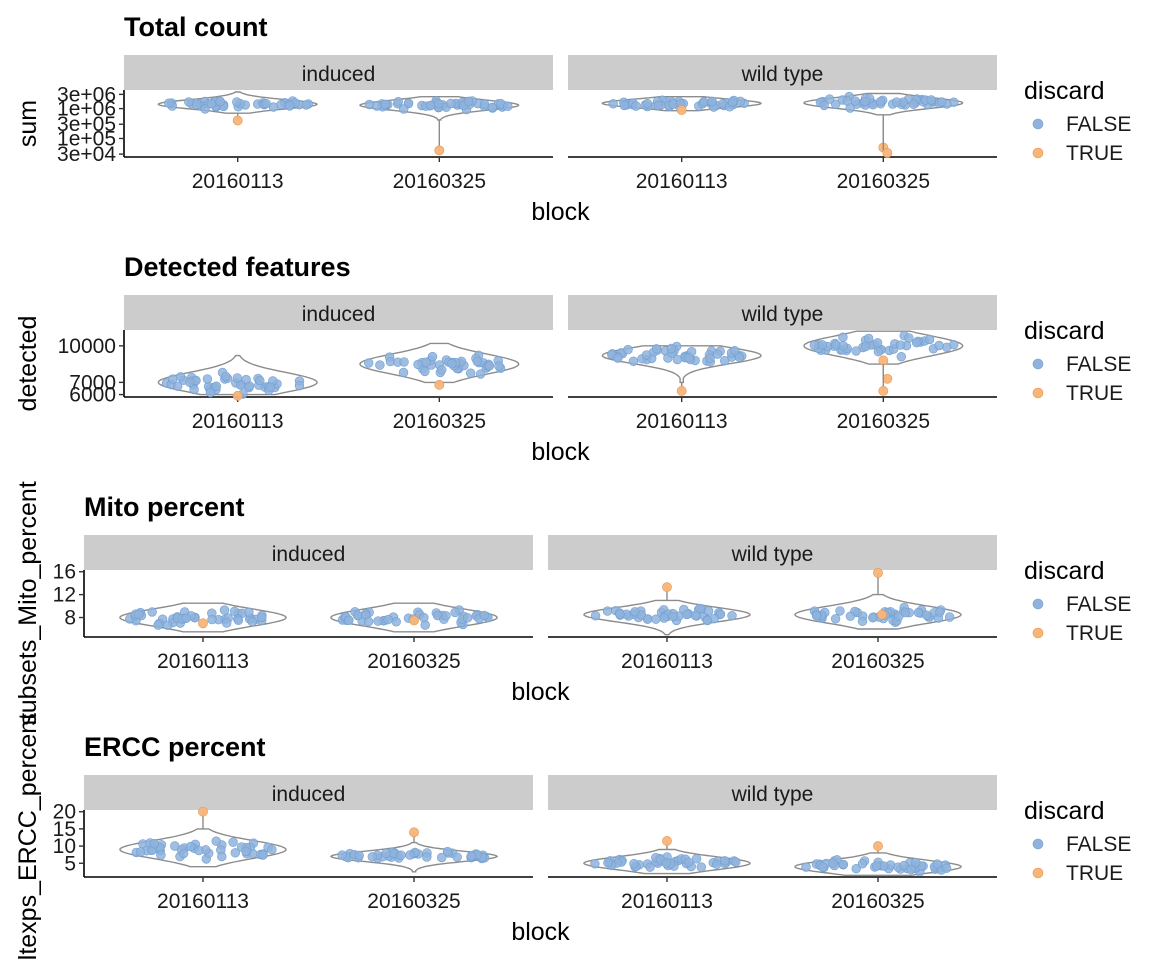 The image size is (1152, 960). What do you see at coordinates (1094, 153) in the screenshot?
I see `chart-1-legend-label-true: TRUE` at bounding box center [1094, 153].